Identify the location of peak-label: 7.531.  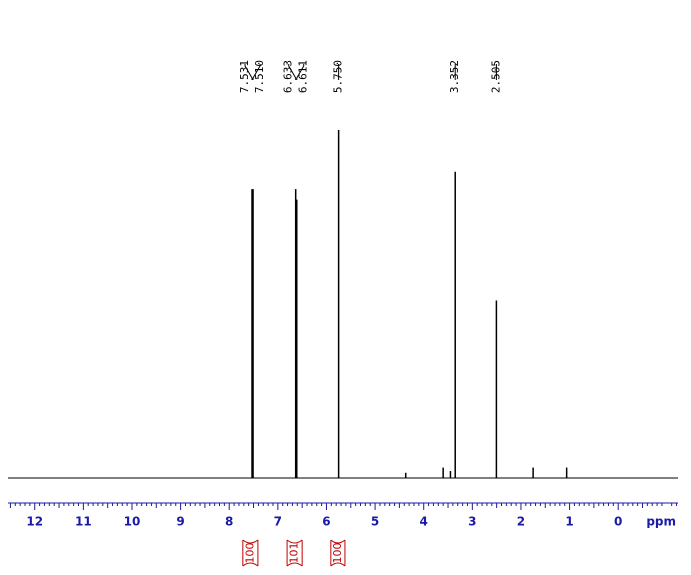
(244, 76).